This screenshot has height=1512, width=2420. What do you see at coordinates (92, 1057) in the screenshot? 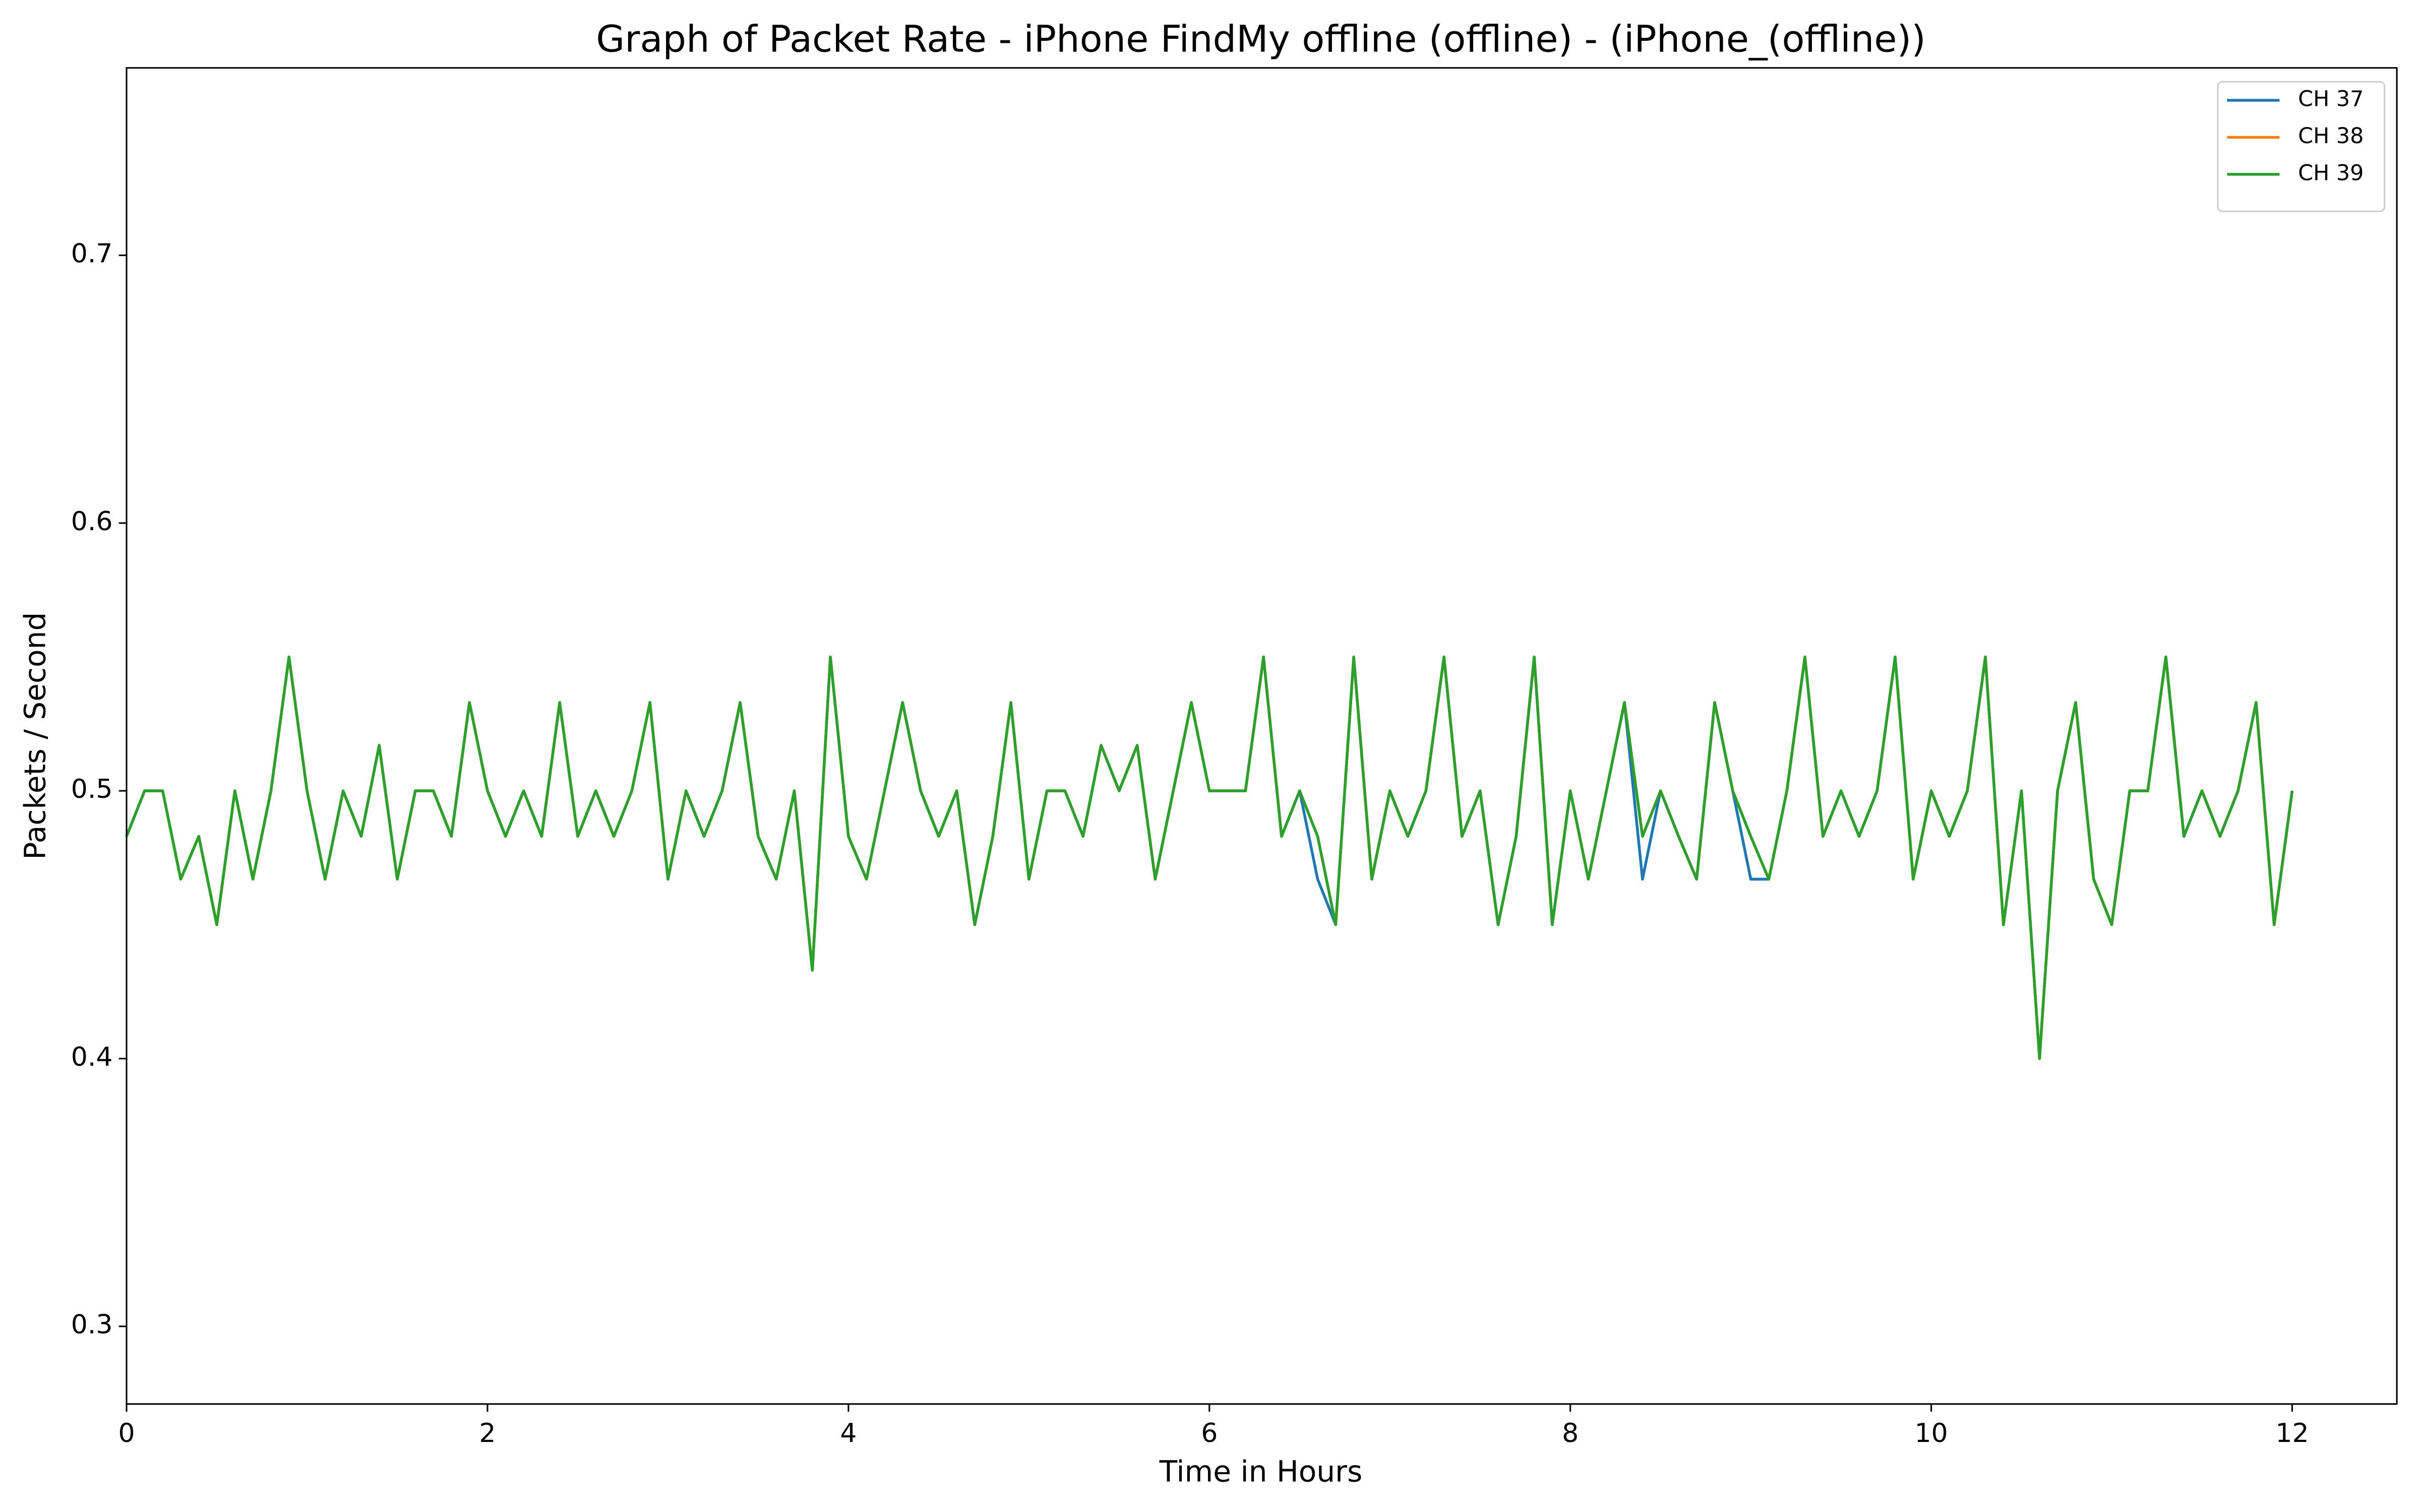
I see `y-tick-label: 0.4` at bounding box center [92, 1057].